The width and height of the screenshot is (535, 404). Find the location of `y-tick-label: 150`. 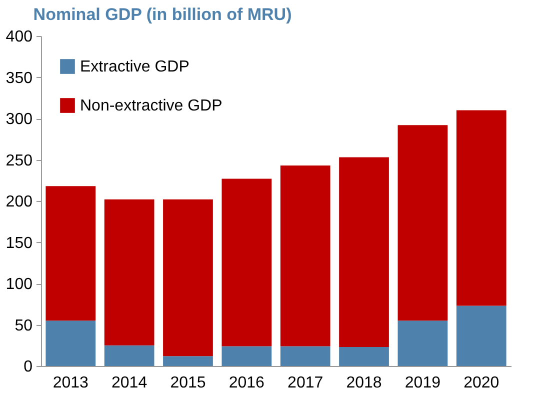

y-tick-label: 150 is located at coordinates (19, 243).